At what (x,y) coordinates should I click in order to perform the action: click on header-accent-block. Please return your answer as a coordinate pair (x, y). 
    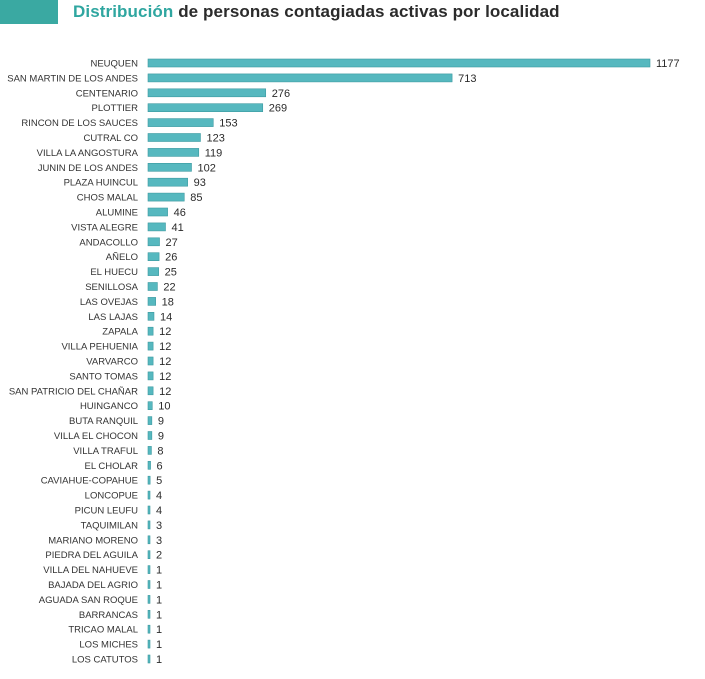
    Looking at the image, I should click on (29, 12).